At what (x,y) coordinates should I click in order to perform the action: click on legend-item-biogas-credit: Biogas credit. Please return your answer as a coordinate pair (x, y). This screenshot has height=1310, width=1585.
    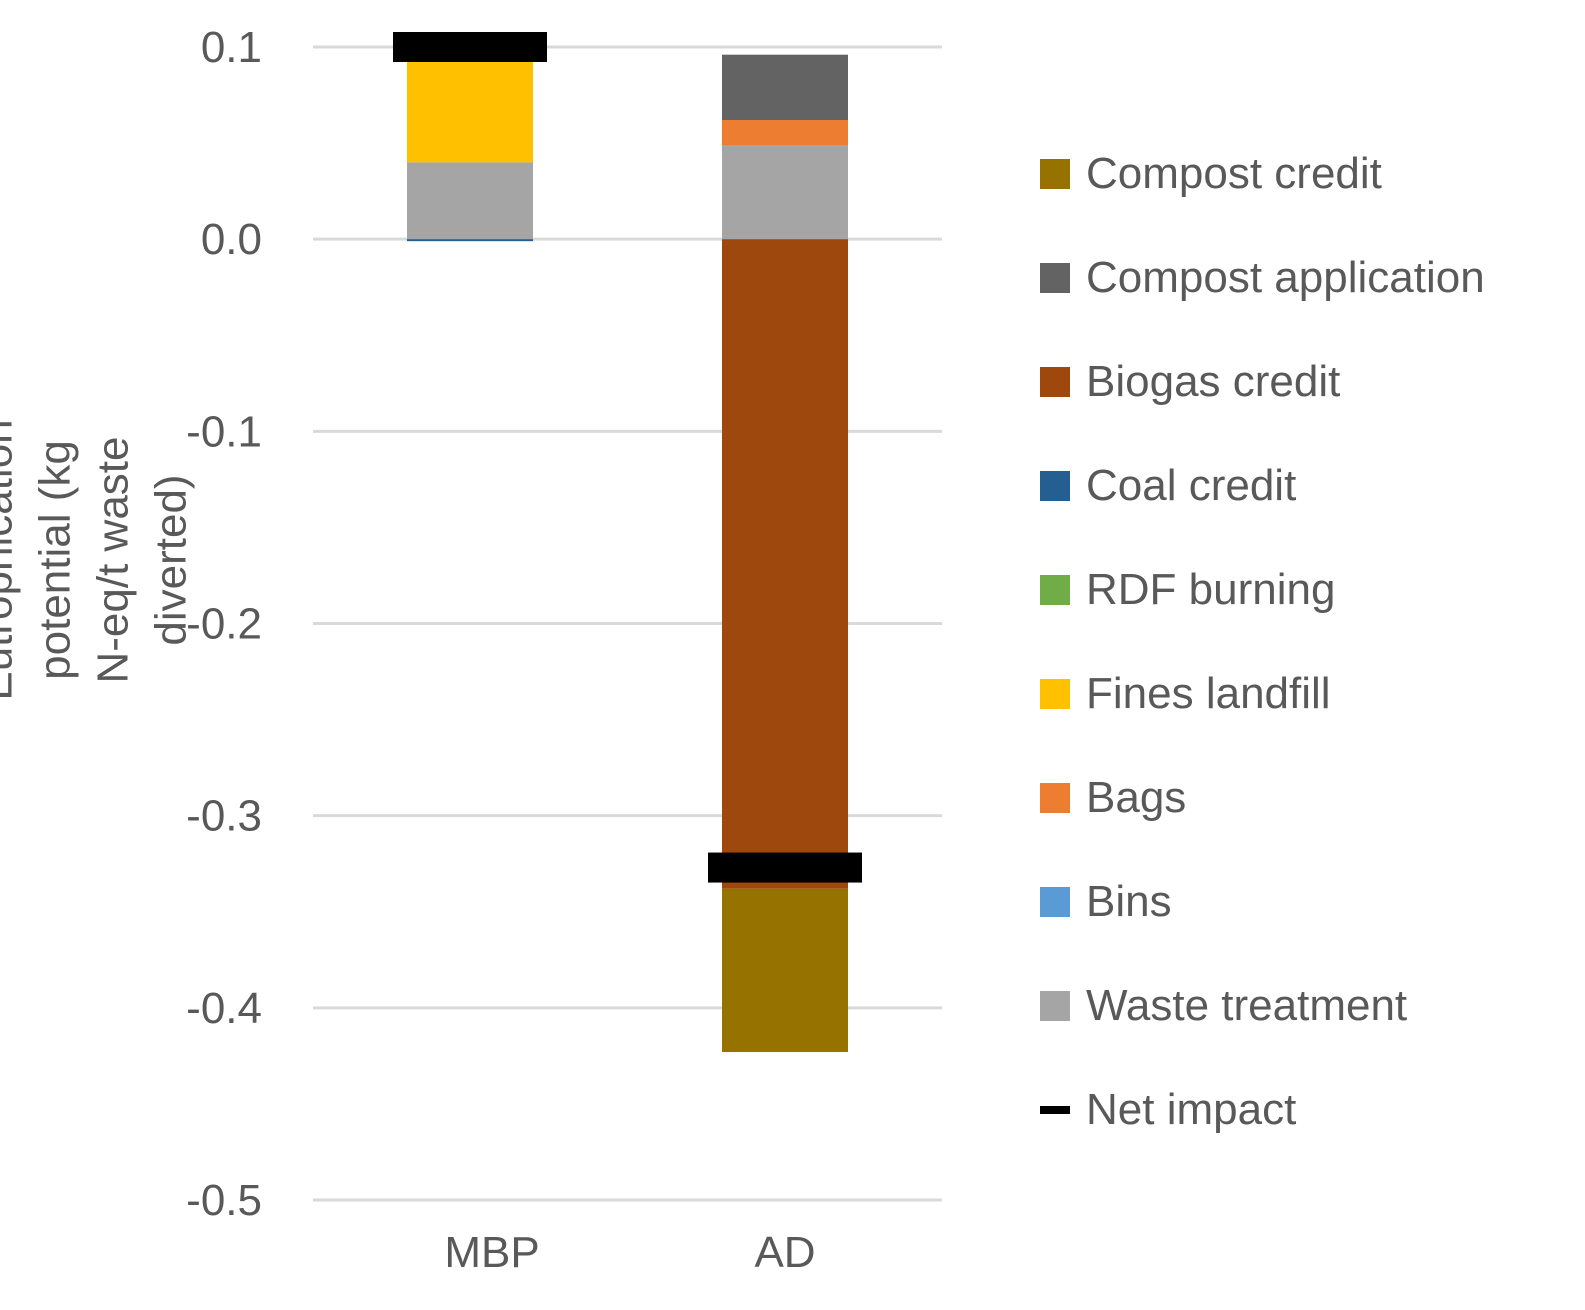
    Looking at the image, I should click on (1310, 382).